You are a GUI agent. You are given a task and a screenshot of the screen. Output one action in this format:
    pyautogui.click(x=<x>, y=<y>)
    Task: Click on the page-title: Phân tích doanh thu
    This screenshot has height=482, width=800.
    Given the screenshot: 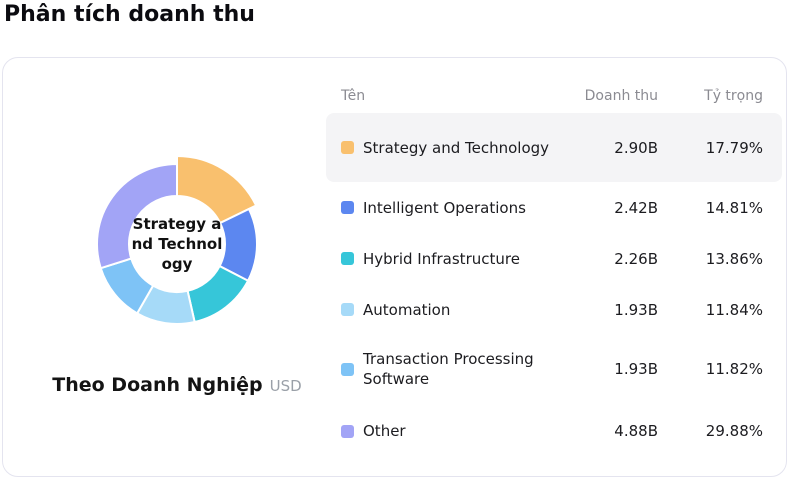 What is the action you would take?
    pyautogui.click(x=129, y=14)
    